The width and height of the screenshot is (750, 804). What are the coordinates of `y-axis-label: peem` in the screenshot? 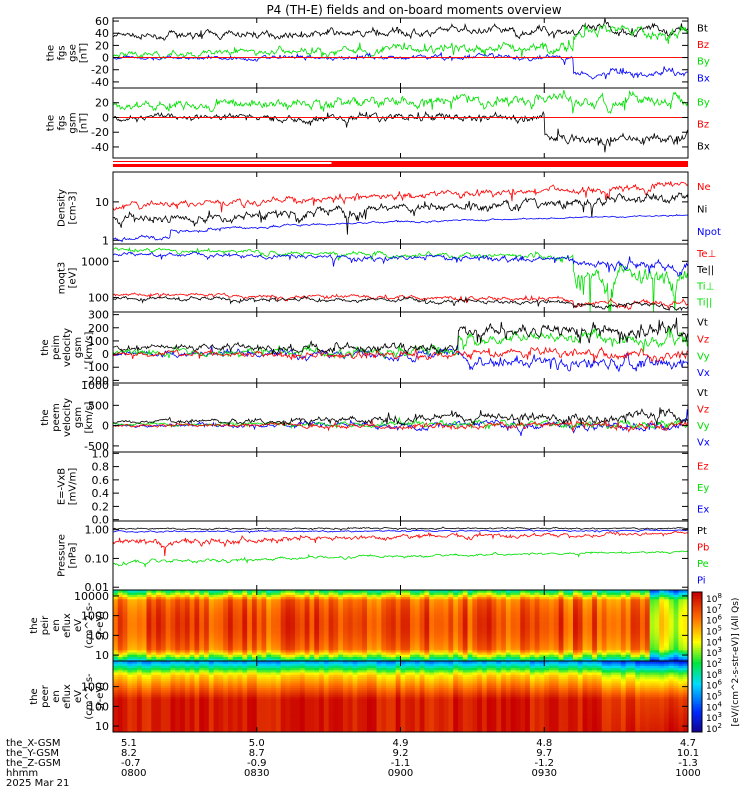 It's located at (56, 417).